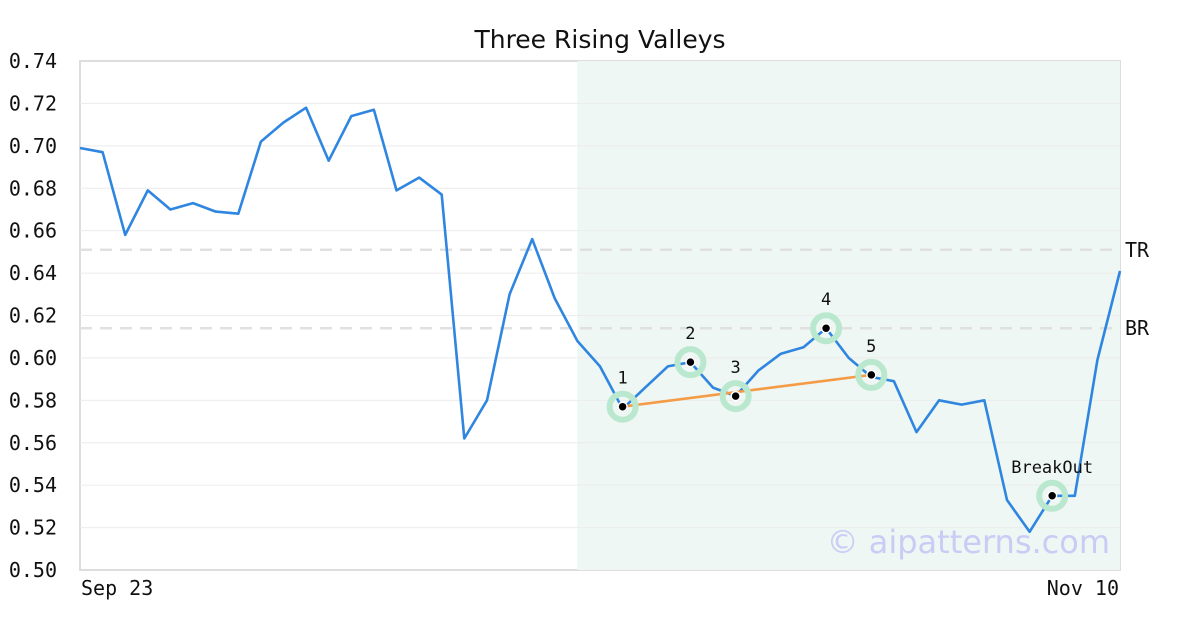 This screenshot has height=635, width=1200. I want to click on y-tick-label: 0.70, so click(33, 146).